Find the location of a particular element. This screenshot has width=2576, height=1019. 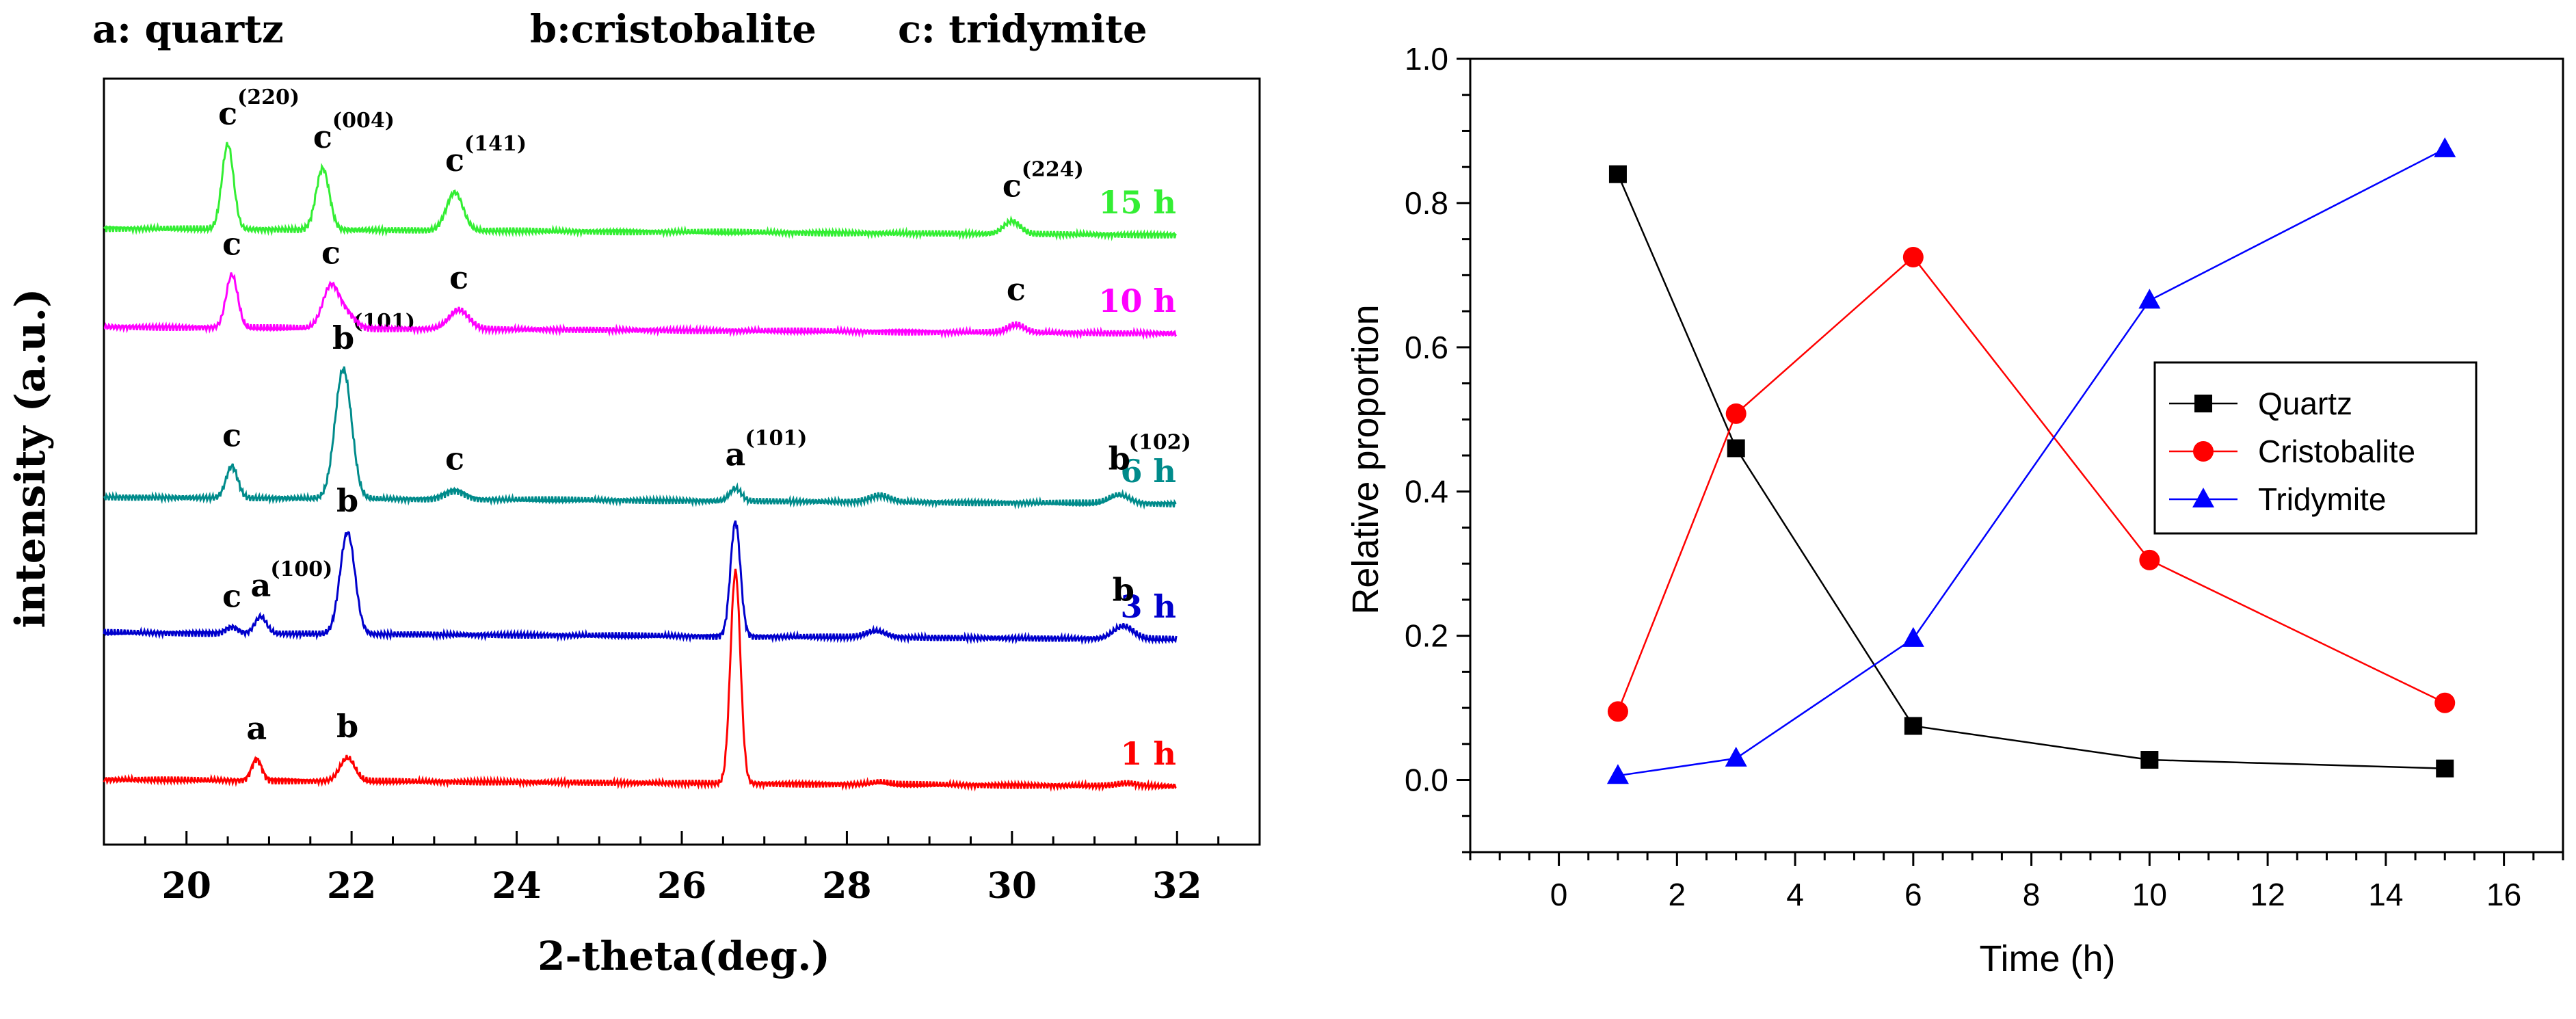

xrd-x-tick-label: 22 is located at coordinates (351, 886).